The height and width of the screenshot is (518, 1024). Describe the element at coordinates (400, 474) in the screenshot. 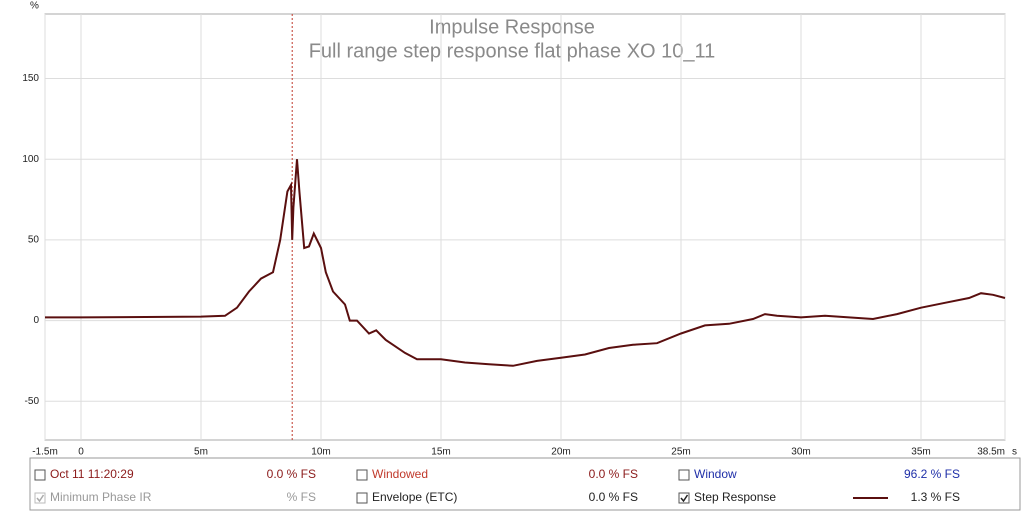

I see `legend-label: Windowed` at that location.